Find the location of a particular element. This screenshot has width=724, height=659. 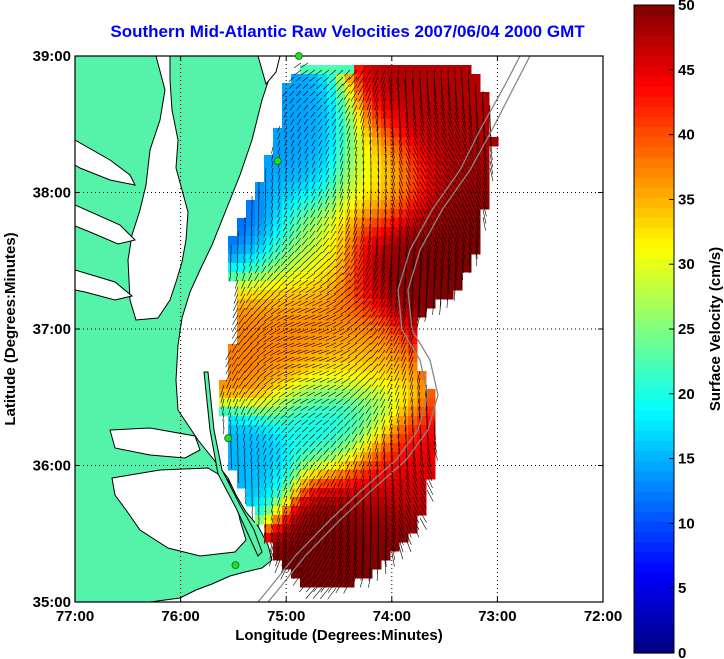

colorbar-tick-label: 30 is located at coordinates (686, 264).